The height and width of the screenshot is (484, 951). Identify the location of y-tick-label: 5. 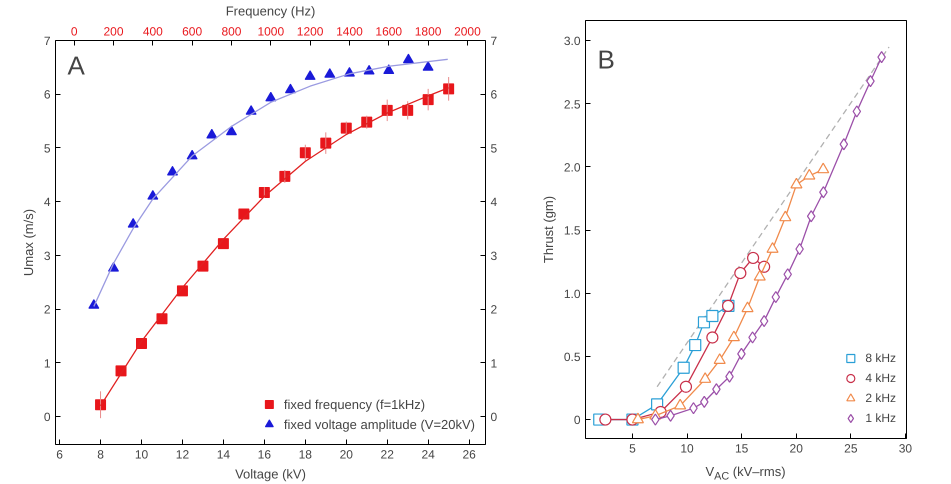
(47, 148).